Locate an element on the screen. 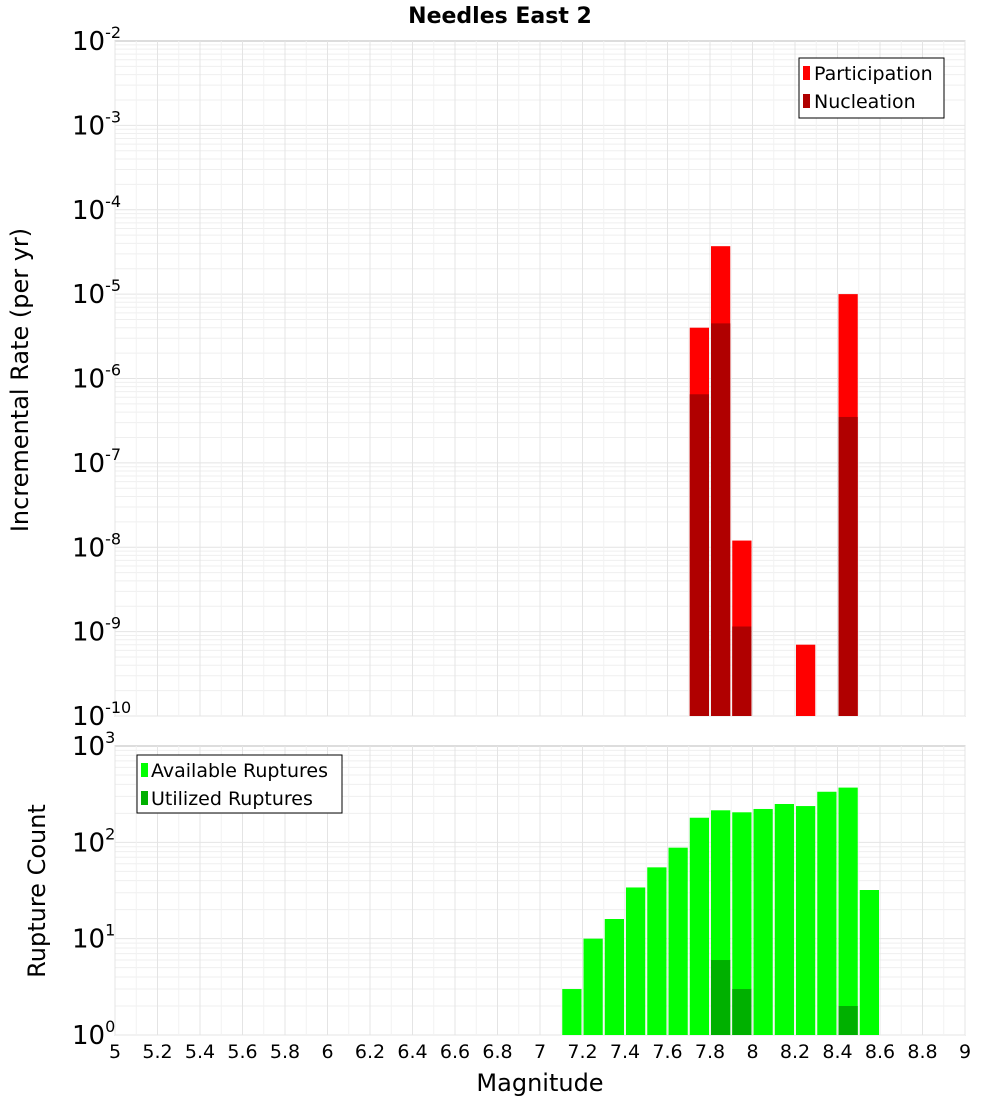 The image size is (1000, 1100). x-tick-label: 7.6 is located at coordinates (667, 1052).